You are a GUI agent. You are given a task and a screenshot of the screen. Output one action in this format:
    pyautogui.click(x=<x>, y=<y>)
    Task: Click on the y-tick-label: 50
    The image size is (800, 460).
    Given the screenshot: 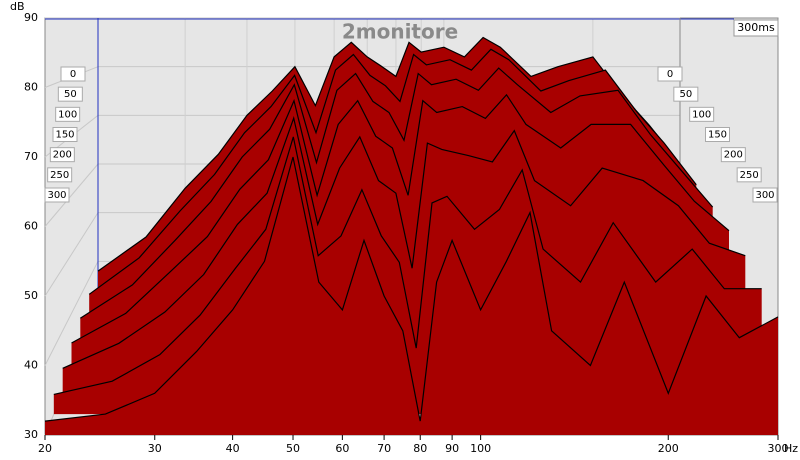 What is the action you would take?
    pyautogui.click(x=31, y=295)
    